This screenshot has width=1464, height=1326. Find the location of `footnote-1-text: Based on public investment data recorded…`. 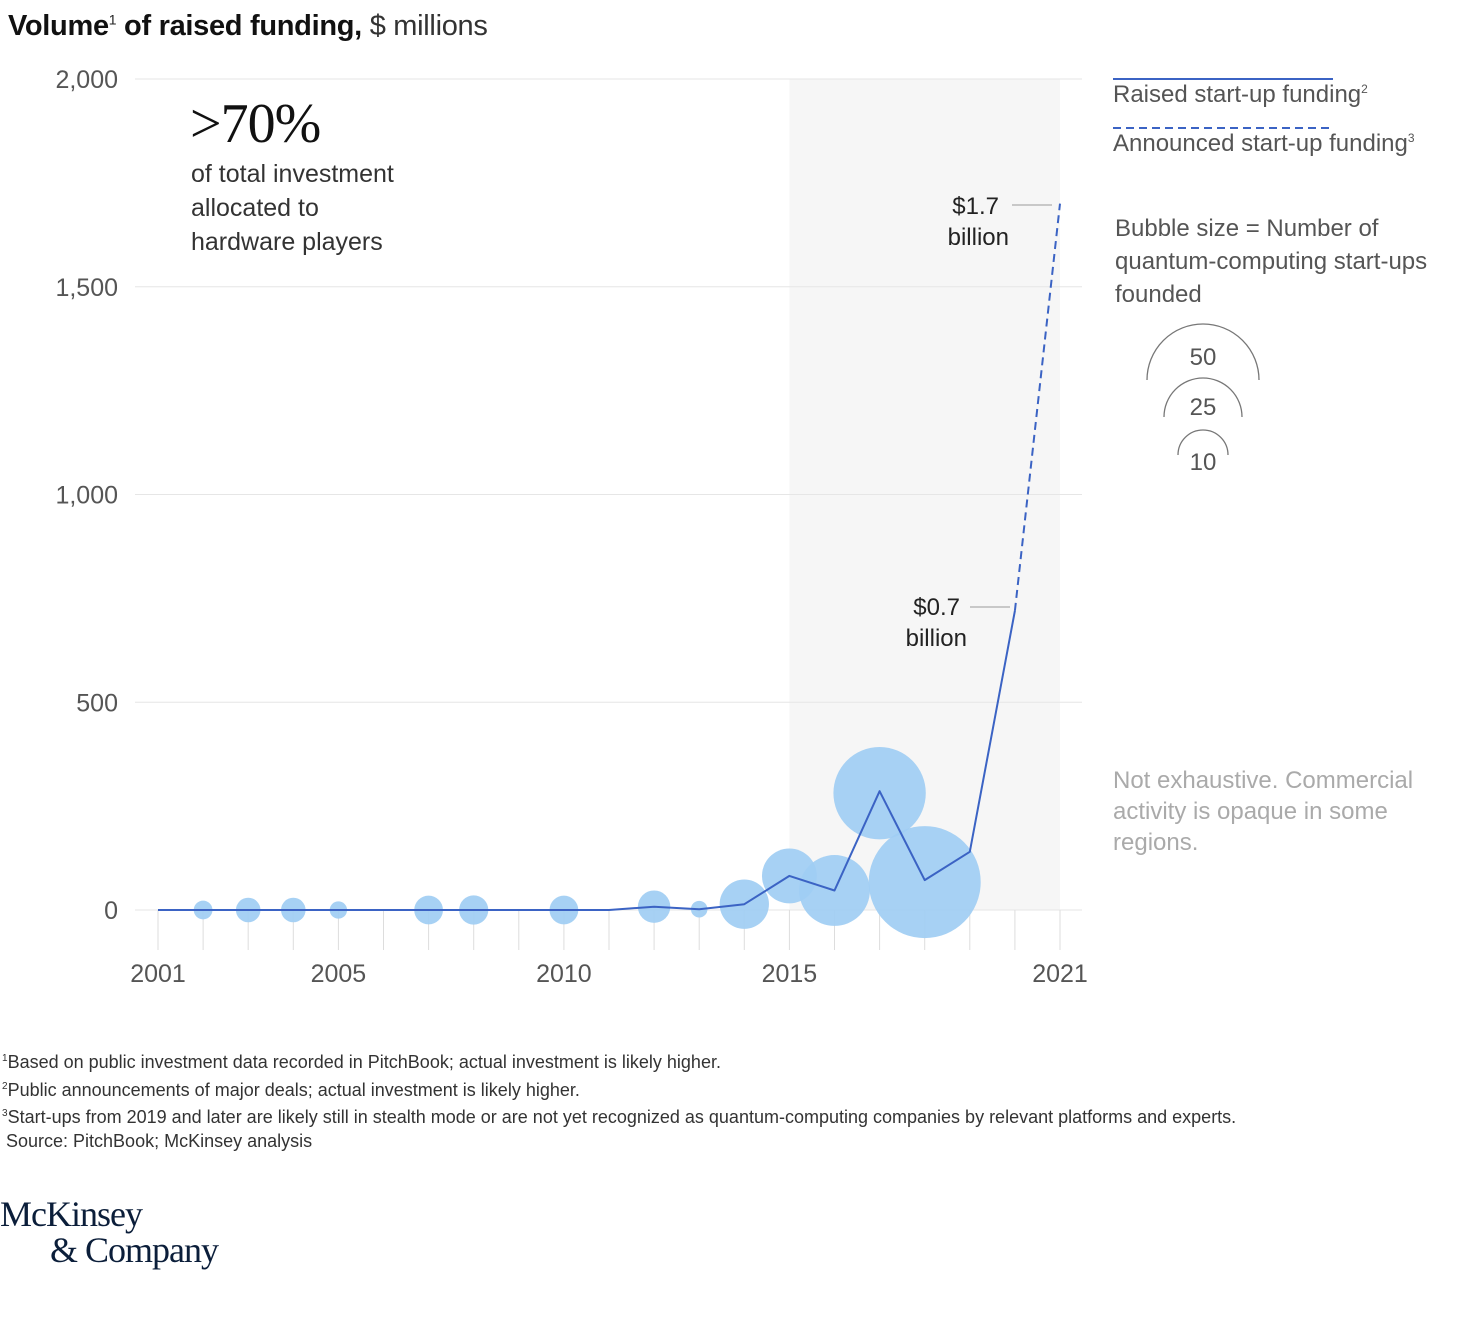

footnote-1-text: Based on public investment data recorded… is located at coordinates (364, 1062).